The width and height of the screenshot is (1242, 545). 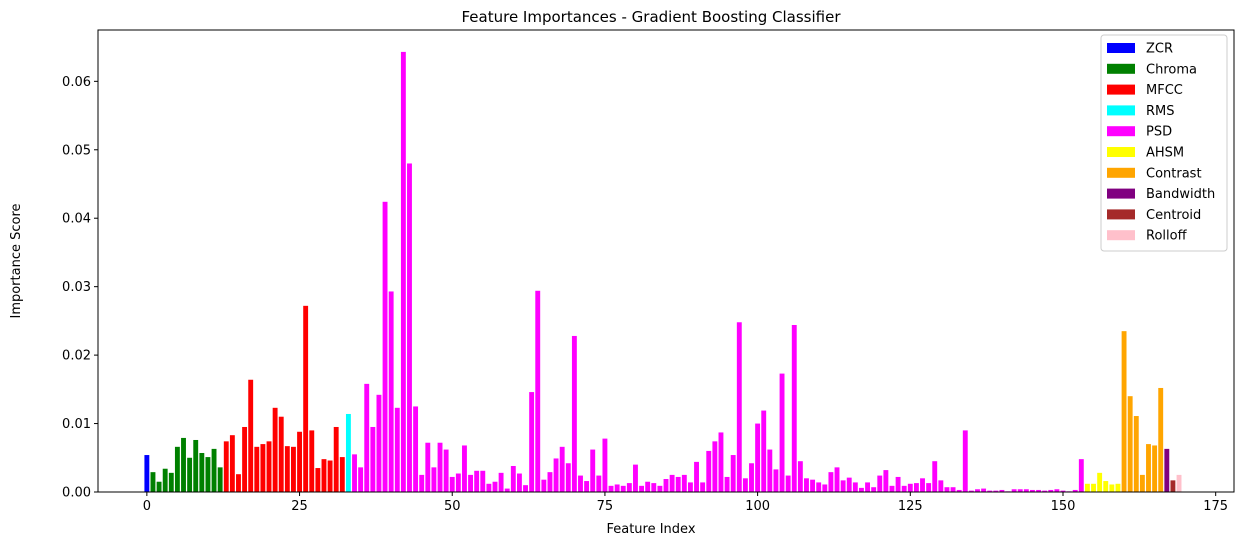 What do you see at coordinates (757, 506) in the screenshot?
I see `x-tick-label: 100` at bounding box center [757, 506].